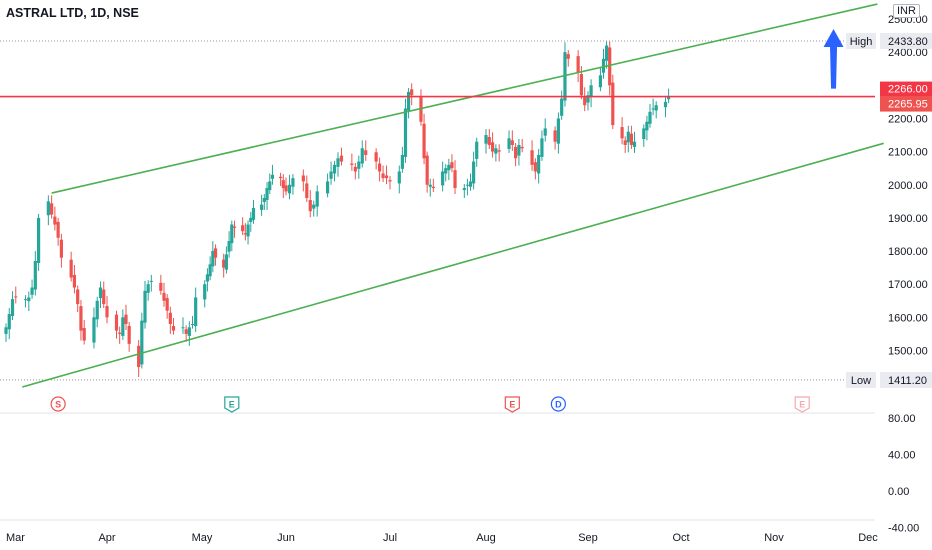  I want to click on event-marker: D, so click(558, 404).